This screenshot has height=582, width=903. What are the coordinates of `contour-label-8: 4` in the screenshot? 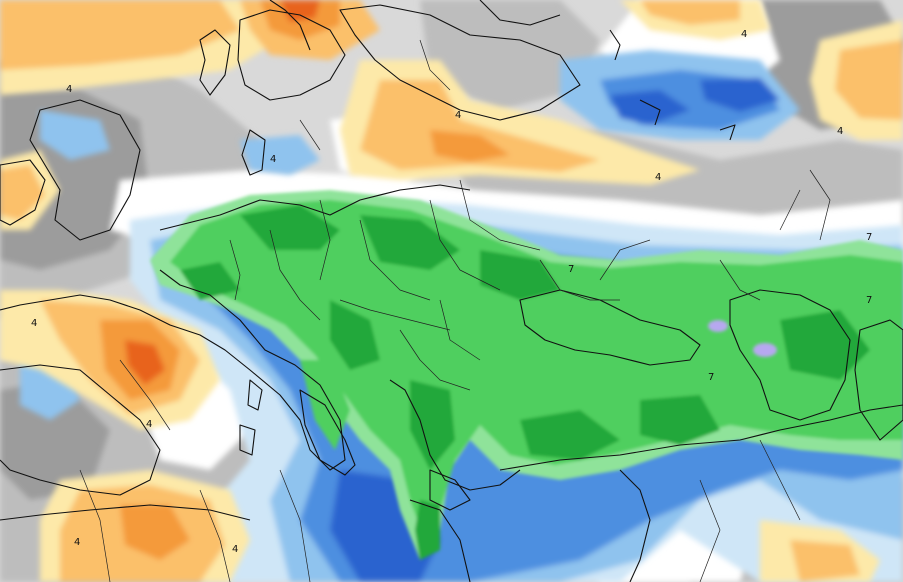 It's located at (77, 542).